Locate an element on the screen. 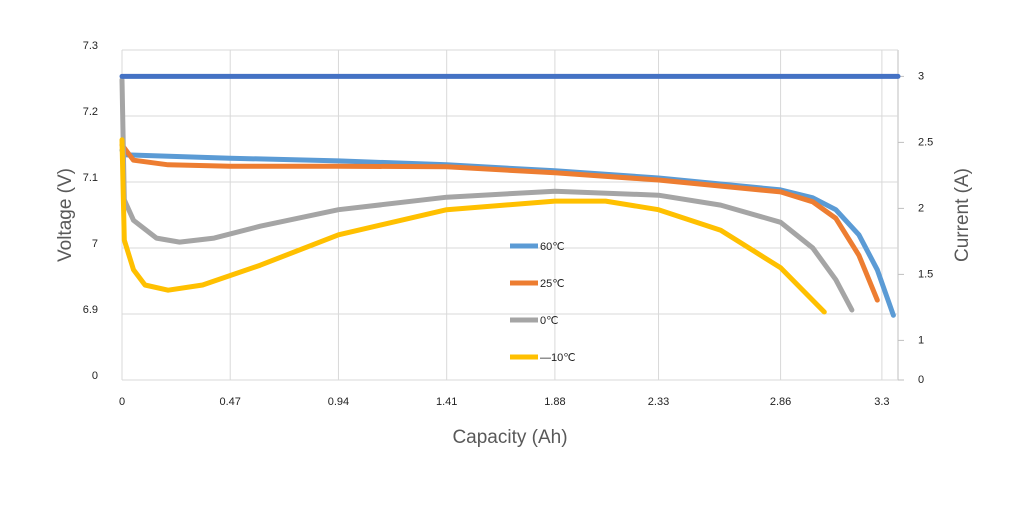 The image size is (1024, 505). y2-tick-label: 2.5 is located at coordinates (925, 142).